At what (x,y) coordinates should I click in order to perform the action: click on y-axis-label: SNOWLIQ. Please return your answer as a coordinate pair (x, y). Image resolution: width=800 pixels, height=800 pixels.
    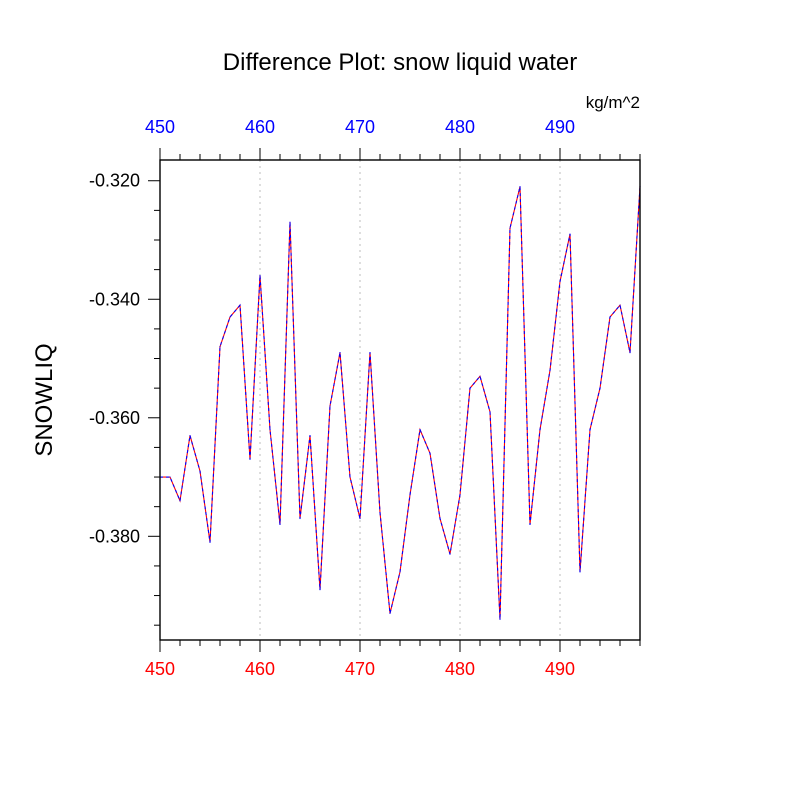
    Looking at the image, I should click on (44, 399).